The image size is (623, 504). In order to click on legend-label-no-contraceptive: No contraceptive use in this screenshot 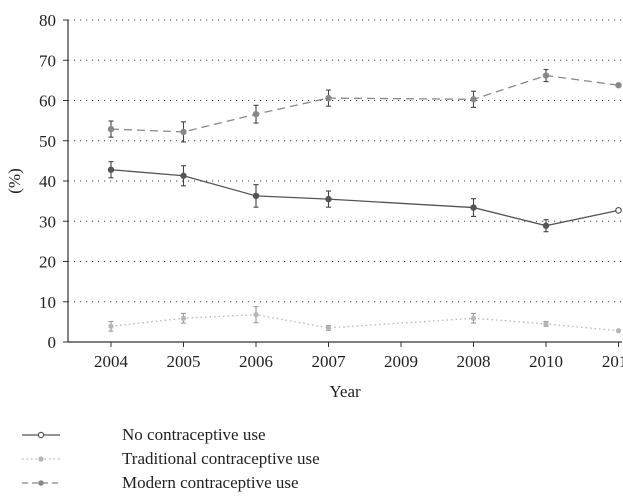, I will do `click(194, 434)`.